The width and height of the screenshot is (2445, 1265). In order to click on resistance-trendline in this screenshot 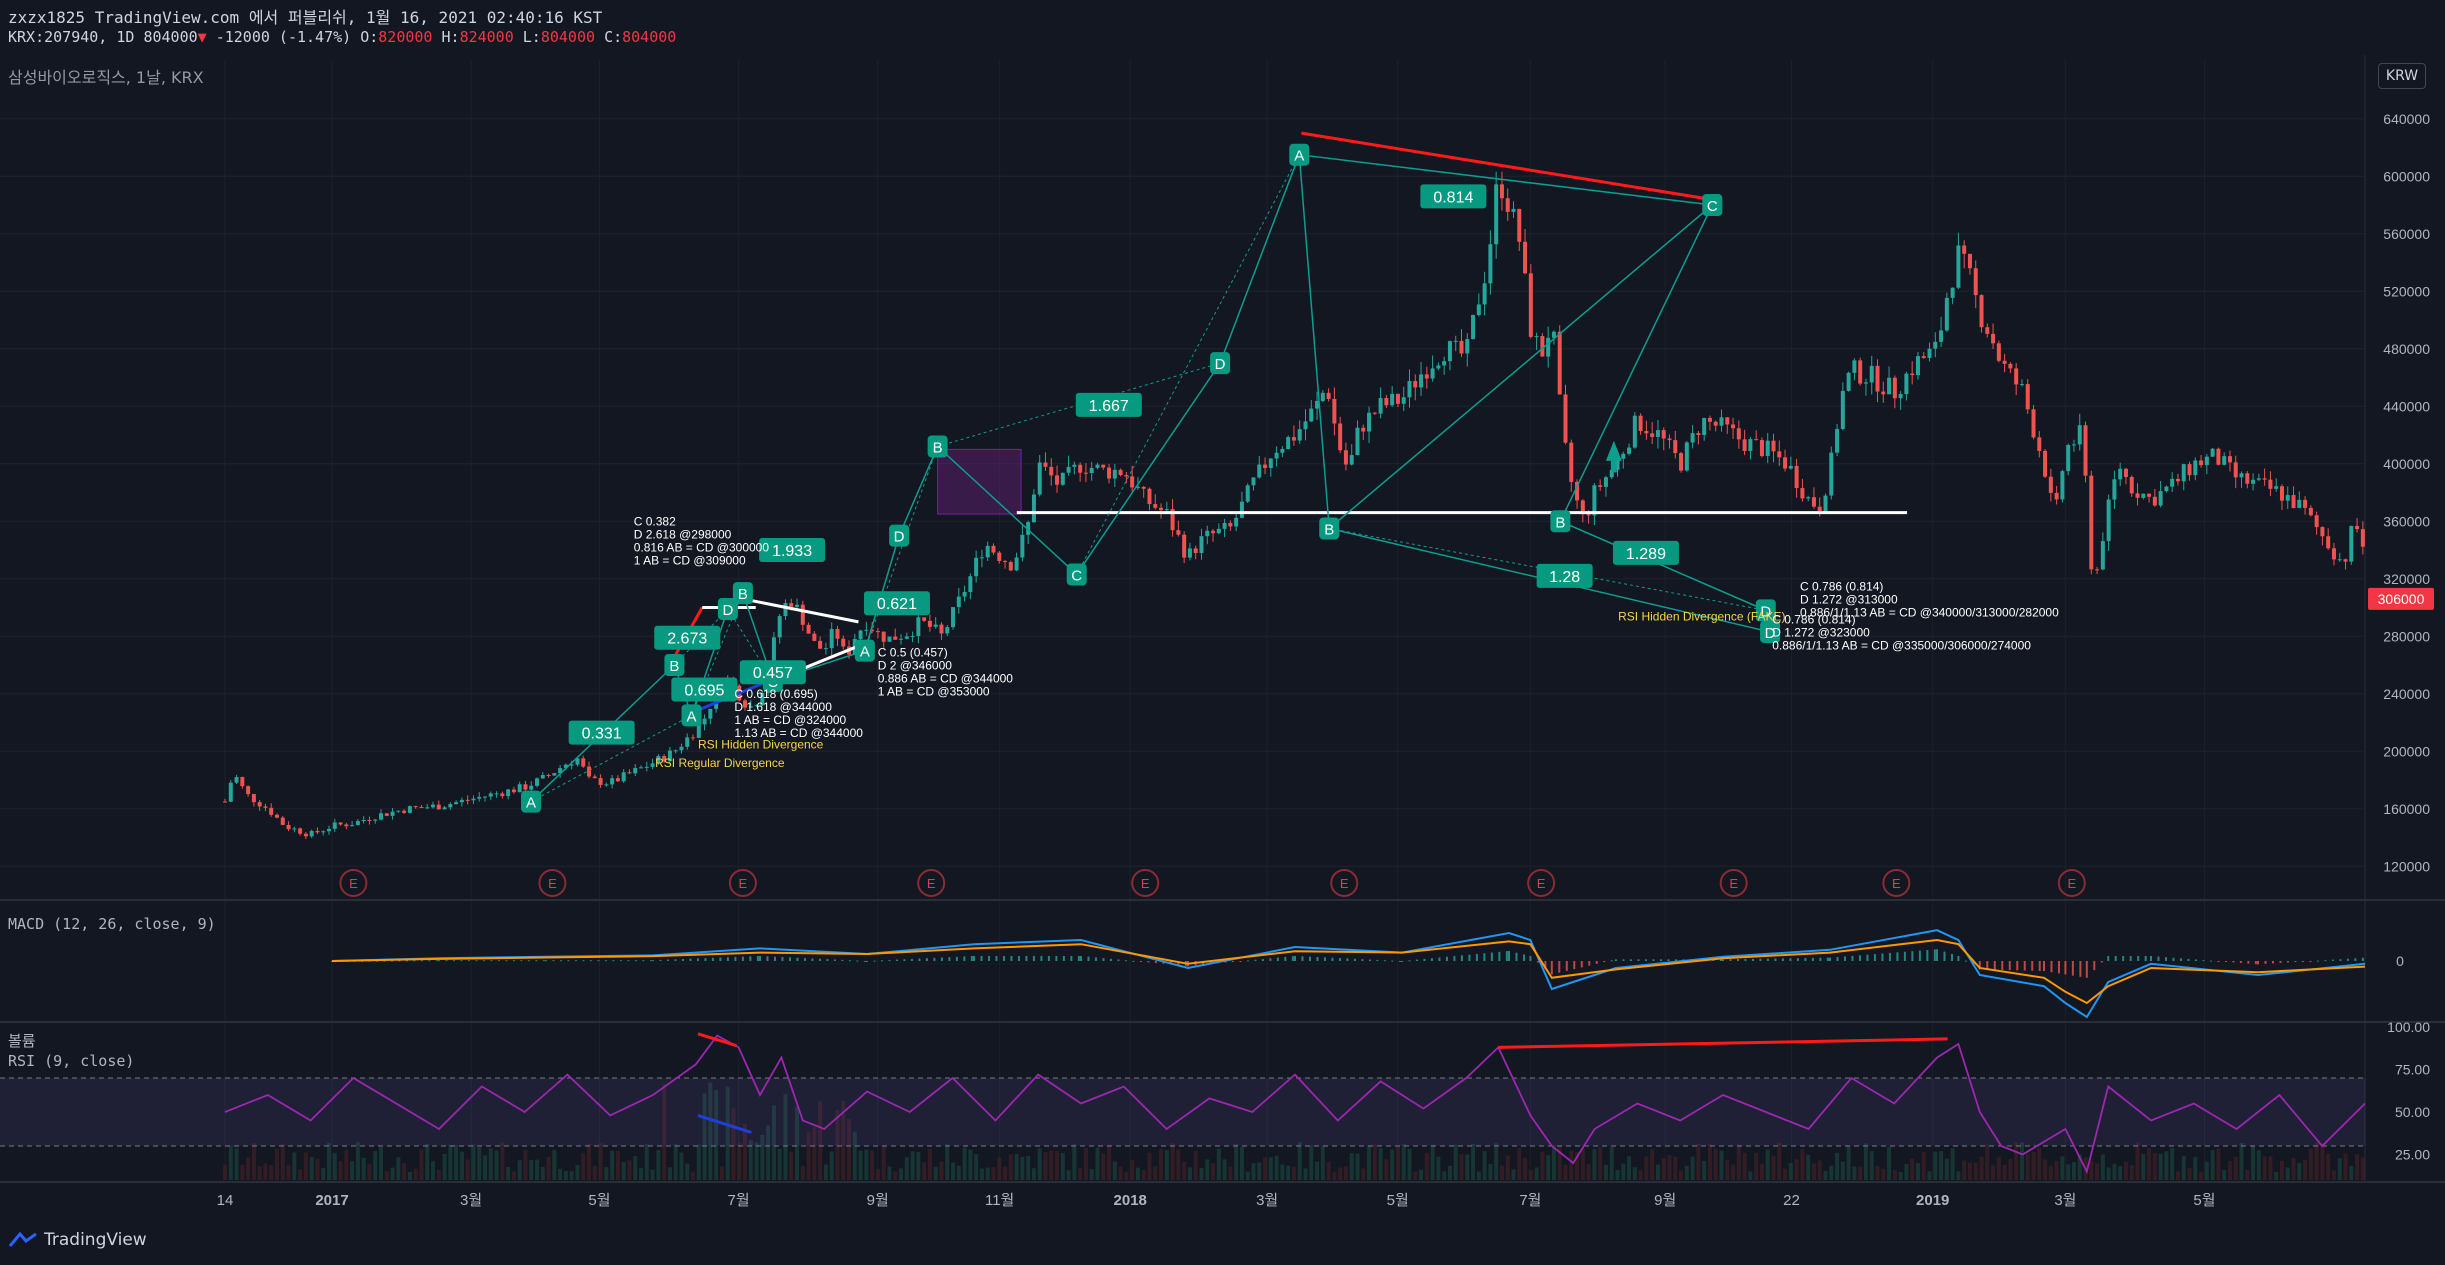, I will do `click(1506, 166)`.